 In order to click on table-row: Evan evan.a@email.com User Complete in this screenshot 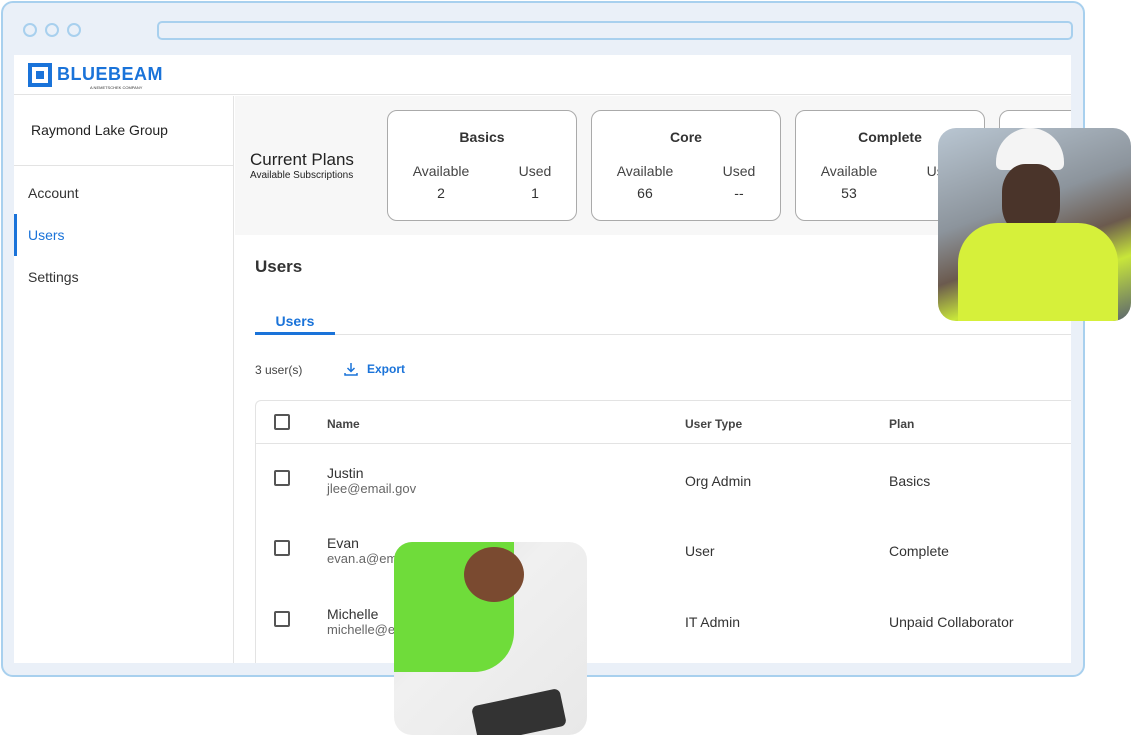, I will do `click(663, 556)`.